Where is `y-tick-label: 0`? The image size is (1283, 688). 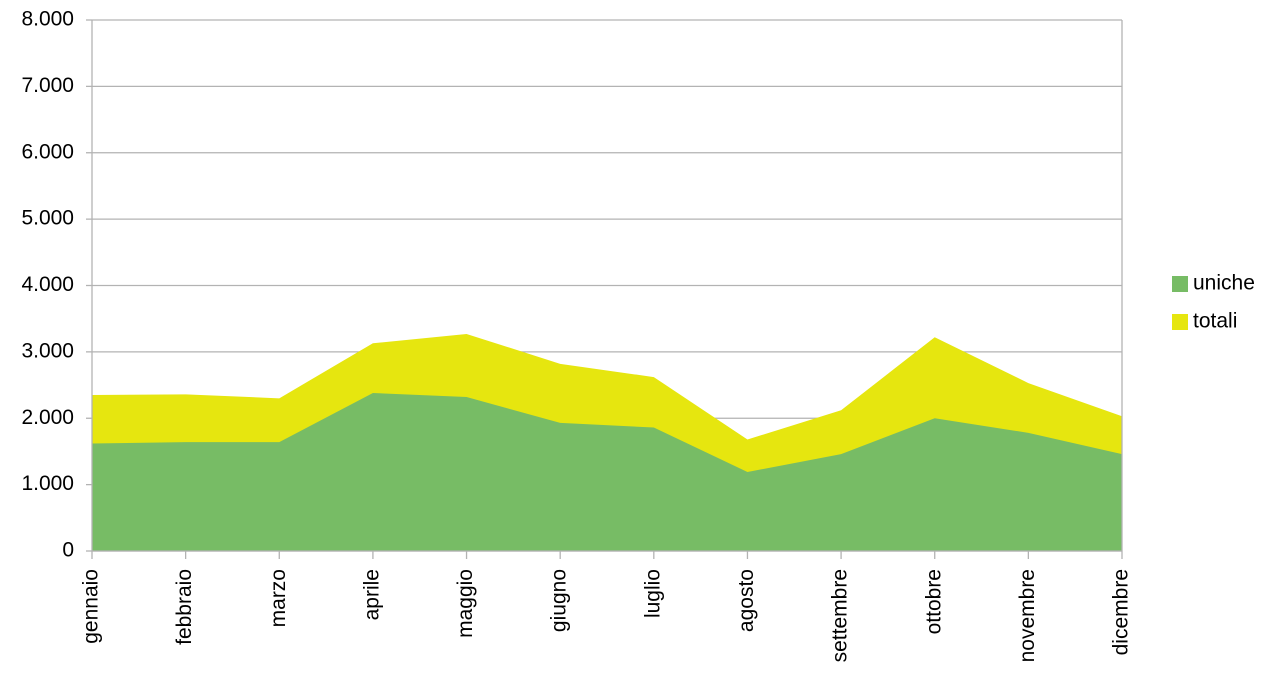 y-tick-label: 0 is located at coordinates (68, 550).